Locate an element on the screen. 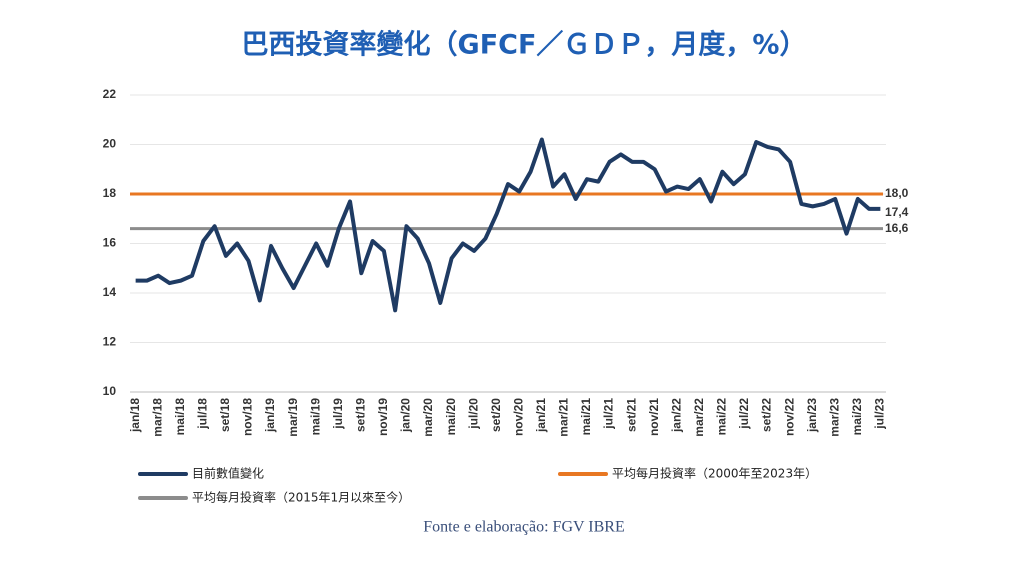 This screenshot has height=563, width=1024. source: Fonte e elaboração: FGV IBRE is located at coordinates (523, 527).